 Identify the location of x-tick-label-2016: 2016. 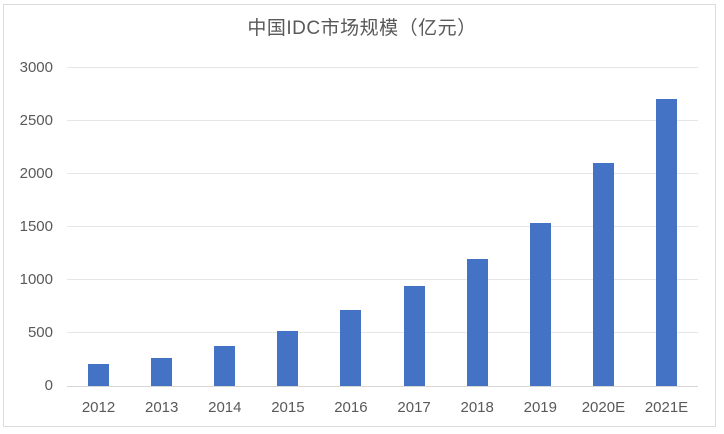
(351, 407).